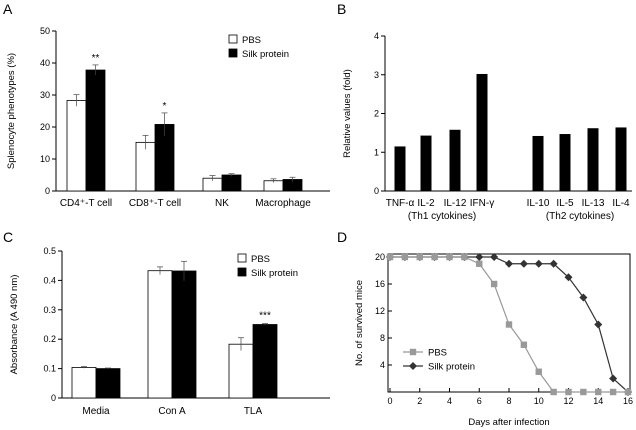 The image size is (636, 430). I want to click on y-axis-title: Absorbance (A 490 nm), so click(14, 325).